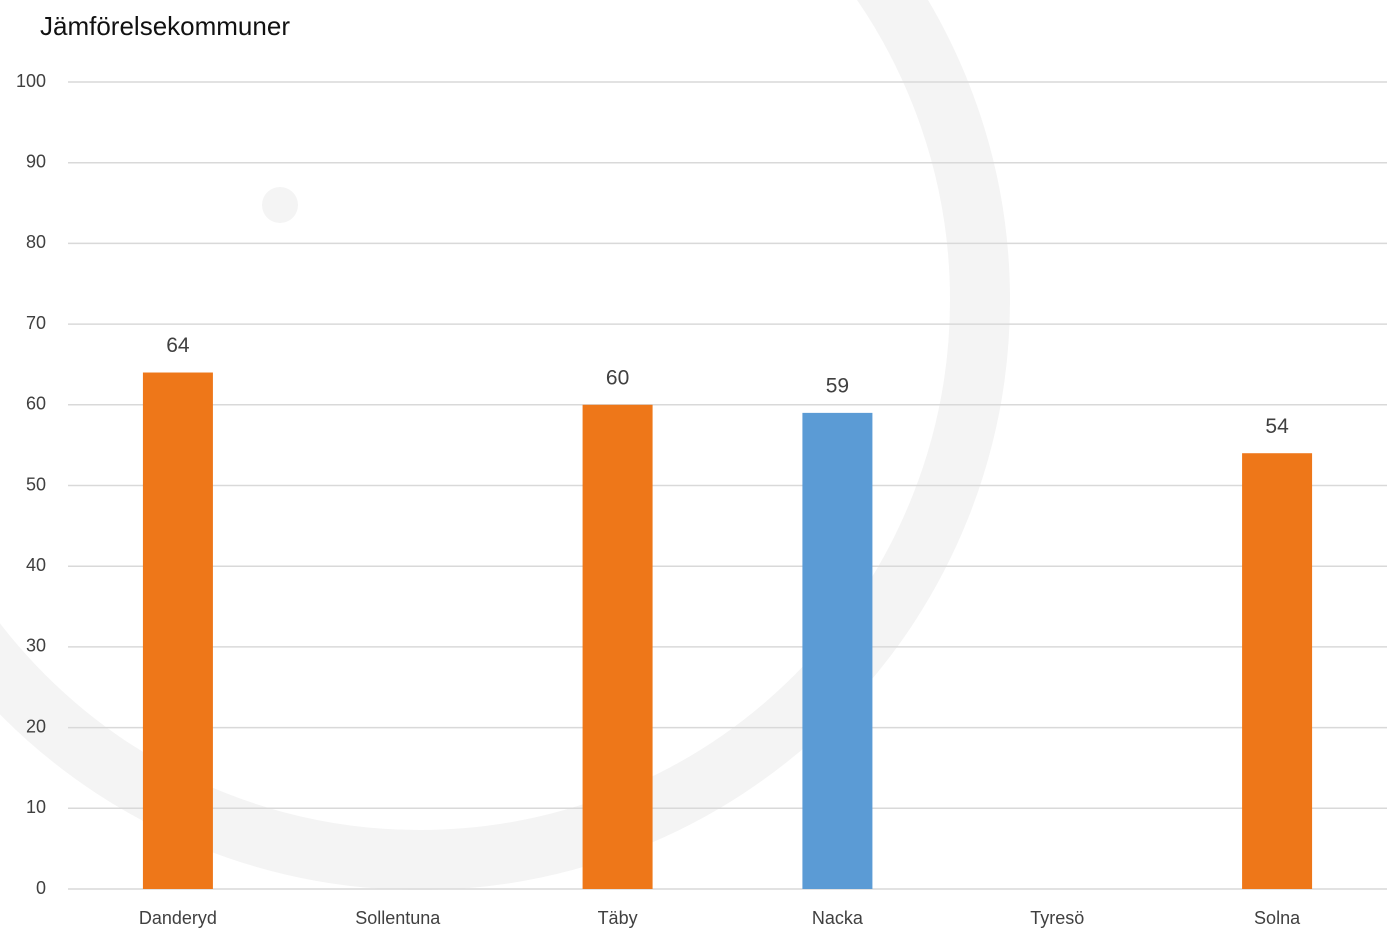  Describe the element at coordinates (36, 565) in the screenshot. I see `y-tick-label: 40` at that location.